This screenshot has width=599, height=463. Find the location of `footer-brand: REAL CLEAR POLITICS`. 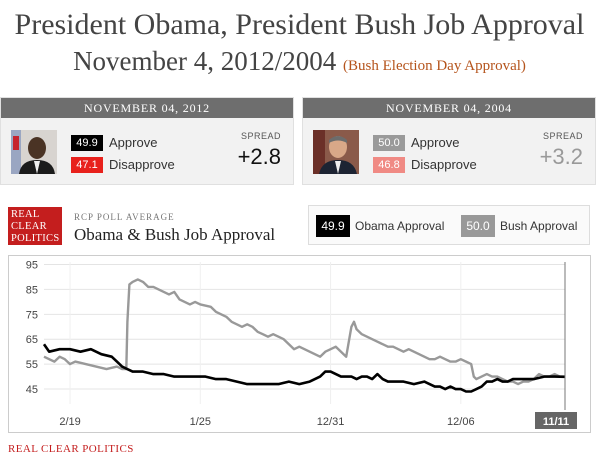

footer-brand: REAL CLEAR POLITICS is located at coordinates (71, 449).